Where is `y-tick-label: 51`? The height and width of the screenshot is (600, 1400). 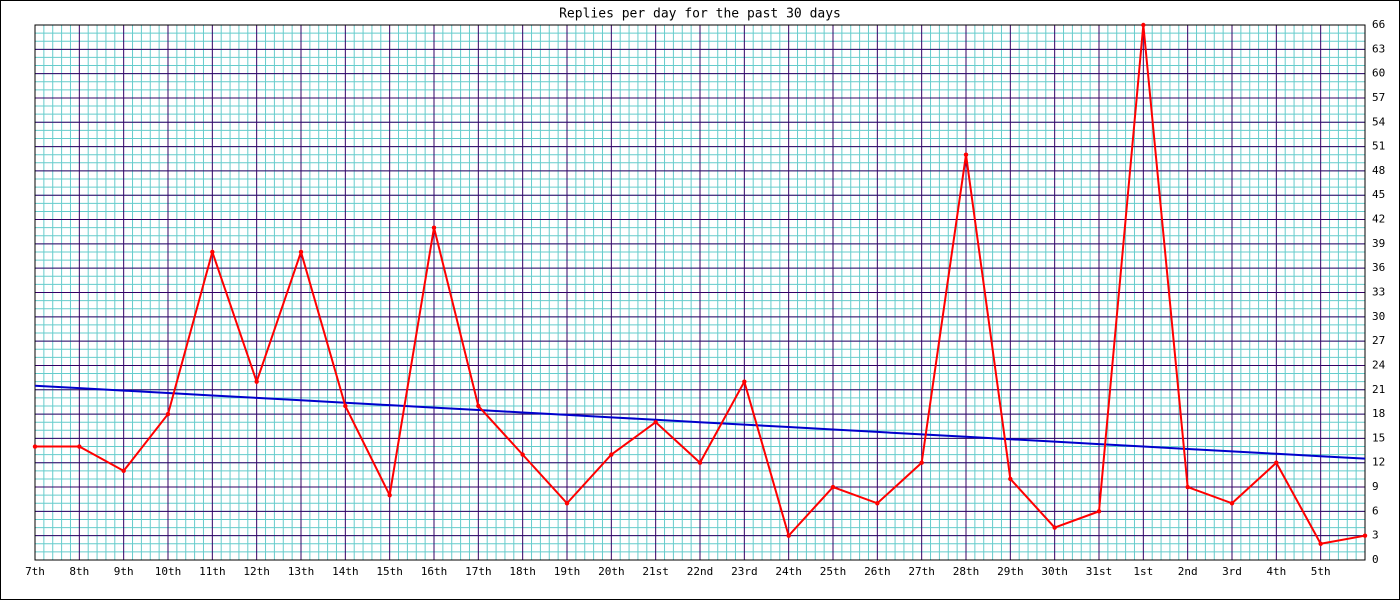
y-tick-label: 51 is located at coordinates (1378, 146).